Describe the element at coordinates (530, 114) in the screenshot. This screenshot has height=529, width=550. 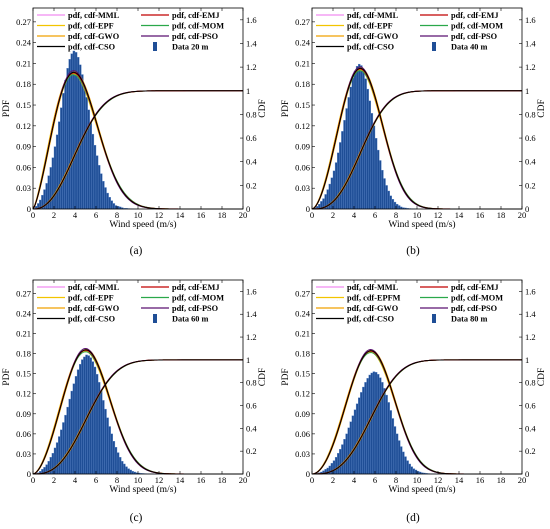
I see `y-right-tick-label: 0.8` at that location.